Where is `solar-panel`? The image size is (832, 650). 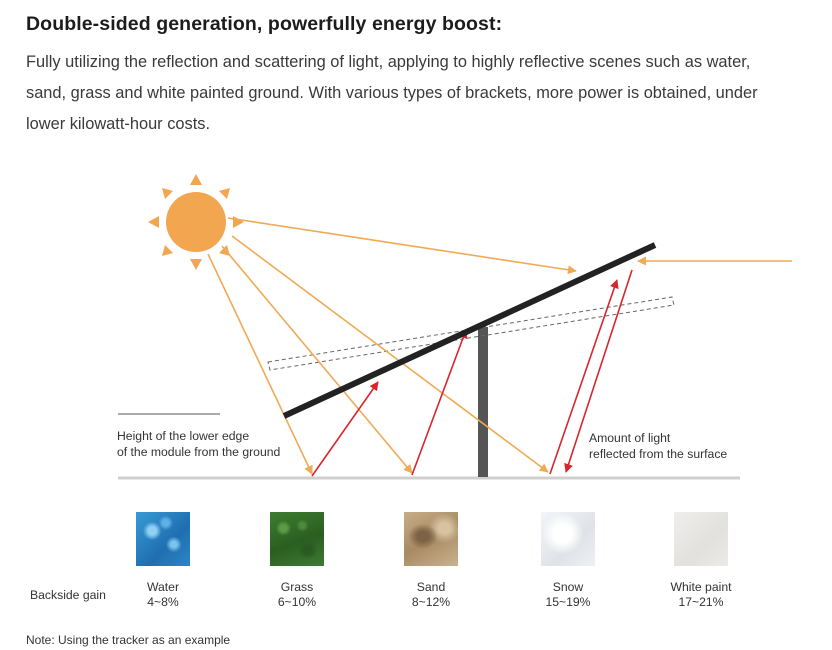 solar-panel is located at coordinates (469, 330).